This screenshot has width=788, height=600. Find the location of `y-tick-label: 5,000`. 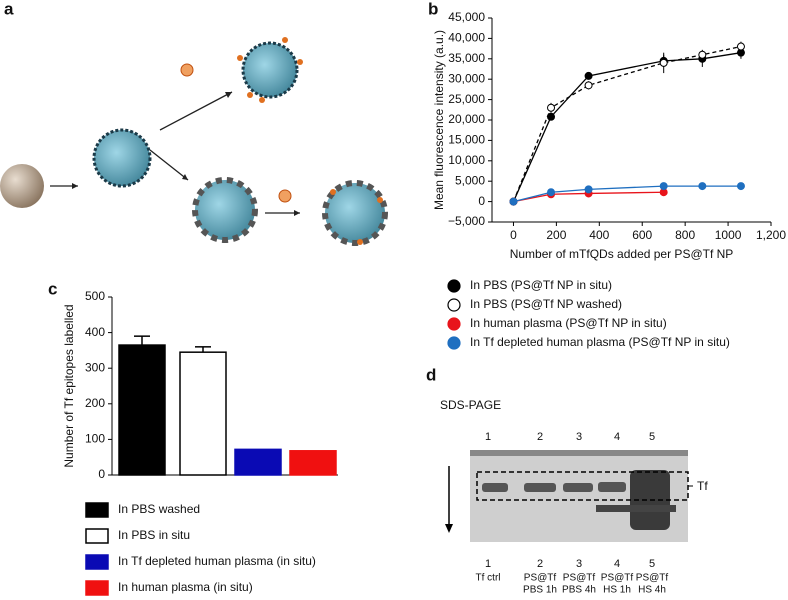

y-tick-label: 5,000 is located at coordinates (470, 180).